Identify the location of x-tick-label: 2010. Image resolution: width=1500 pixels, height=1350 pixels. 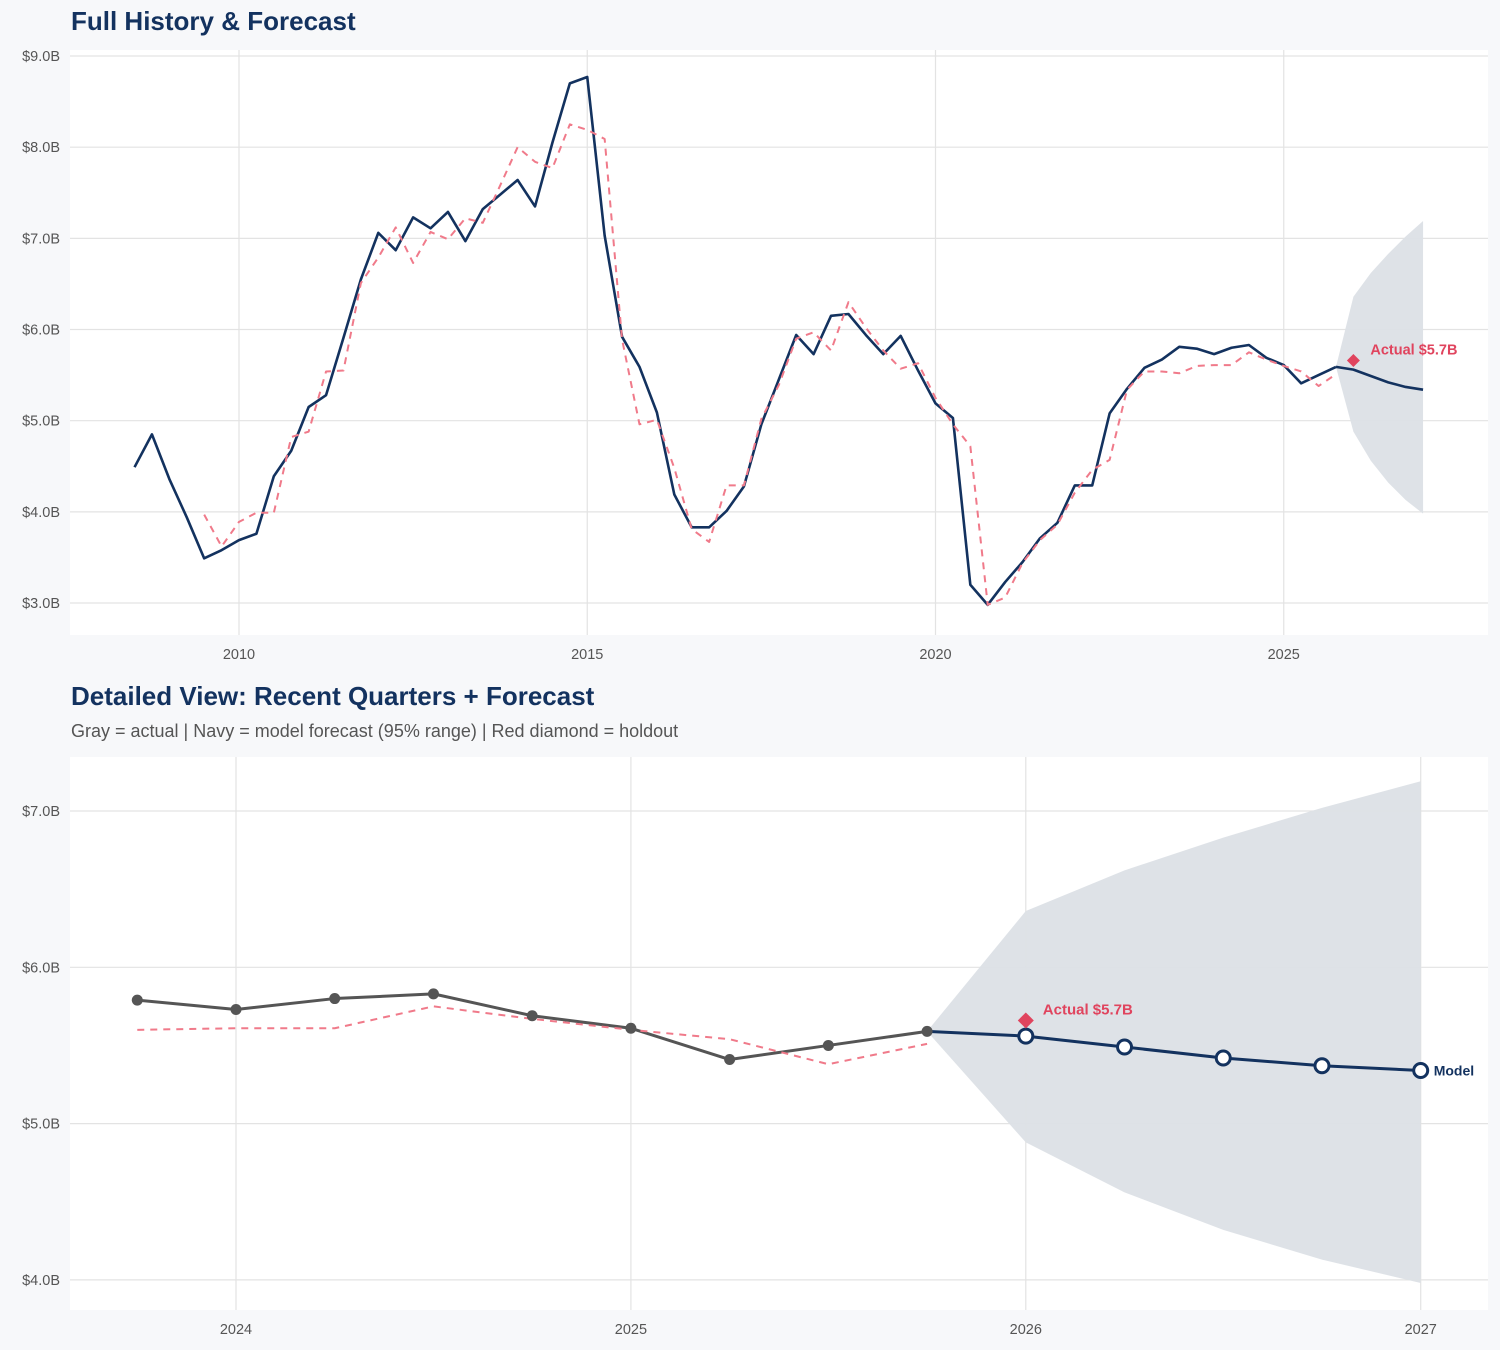
(239, 655).